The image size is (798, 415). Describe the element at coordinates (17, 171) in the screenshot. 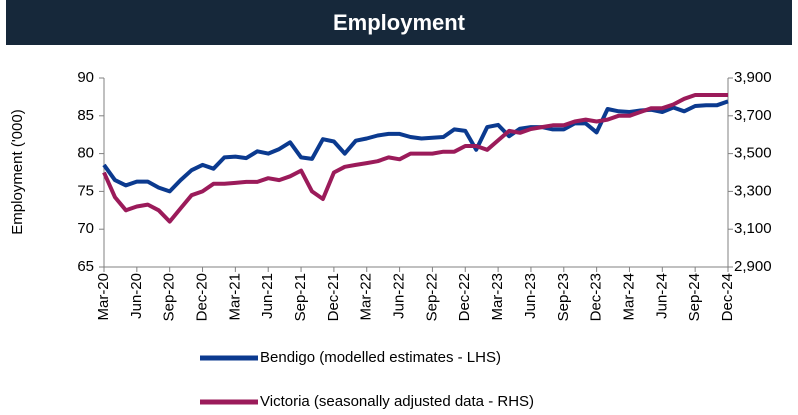

I see `y-axis-label: Employment ('000)` at that location.